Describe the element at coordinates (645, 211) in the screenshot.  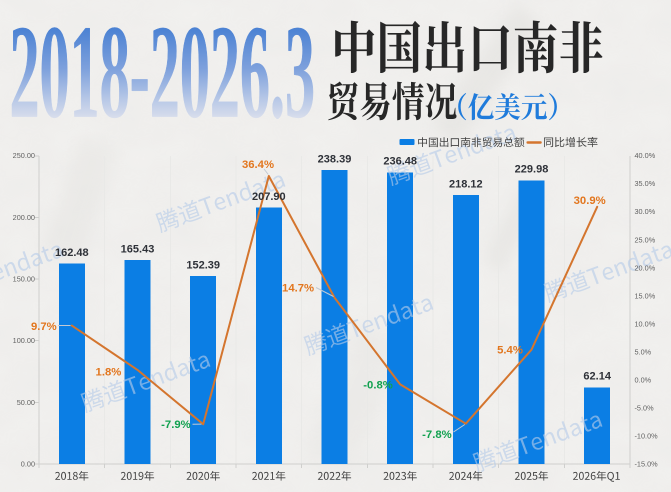
I see `svg-text: 30.0%` at that location.